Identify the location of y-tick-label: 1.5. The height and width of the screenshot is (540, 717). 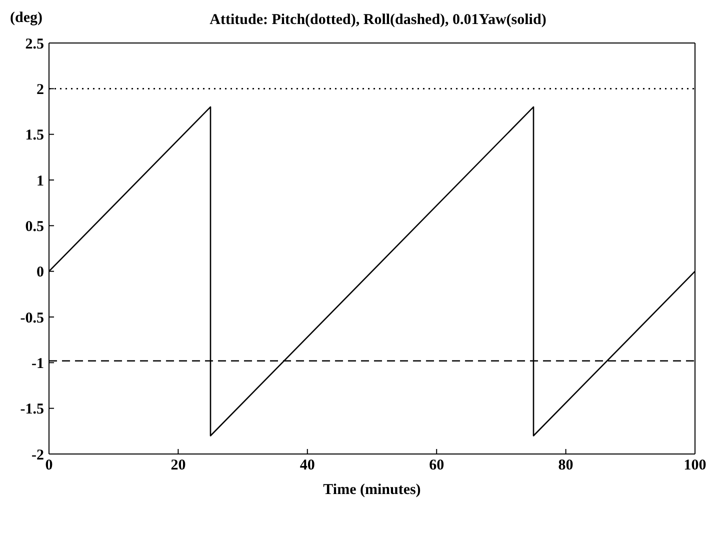
(34, 136).